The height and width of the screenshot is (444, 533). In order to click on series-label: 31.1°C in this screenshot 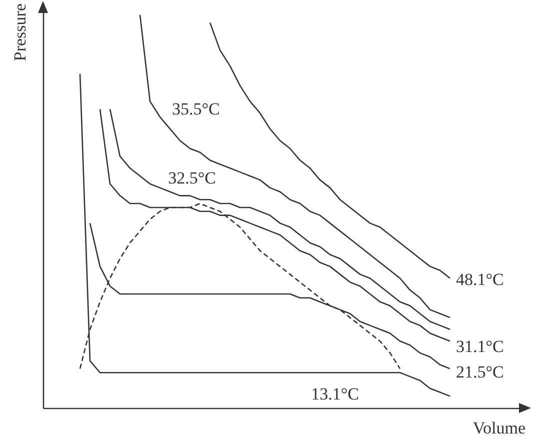, I will do `click(480, 346)`.